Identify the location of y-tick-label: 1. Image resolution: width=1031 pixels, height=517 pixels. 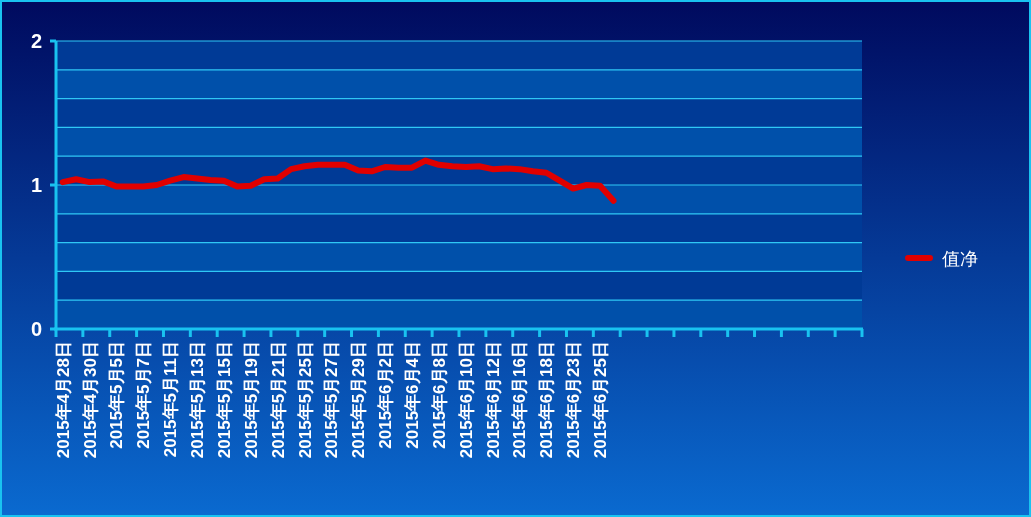
(36, 185).